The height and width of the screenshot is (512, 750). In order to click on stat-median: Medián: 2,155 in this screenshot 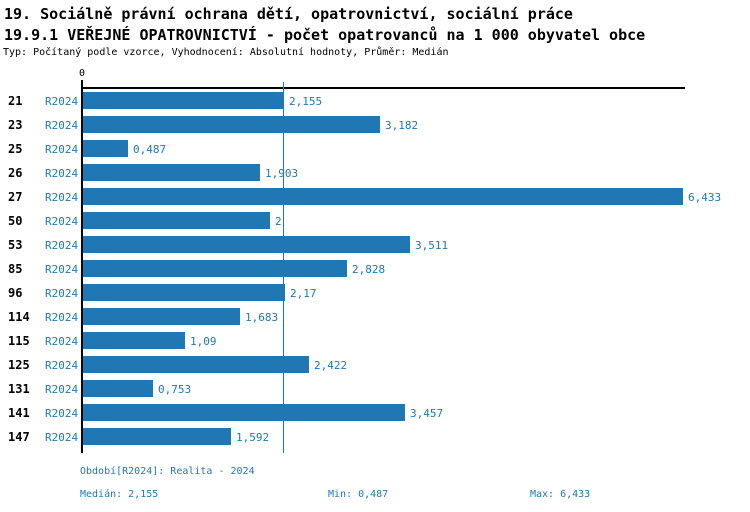, I will do `click(119, 494)`.